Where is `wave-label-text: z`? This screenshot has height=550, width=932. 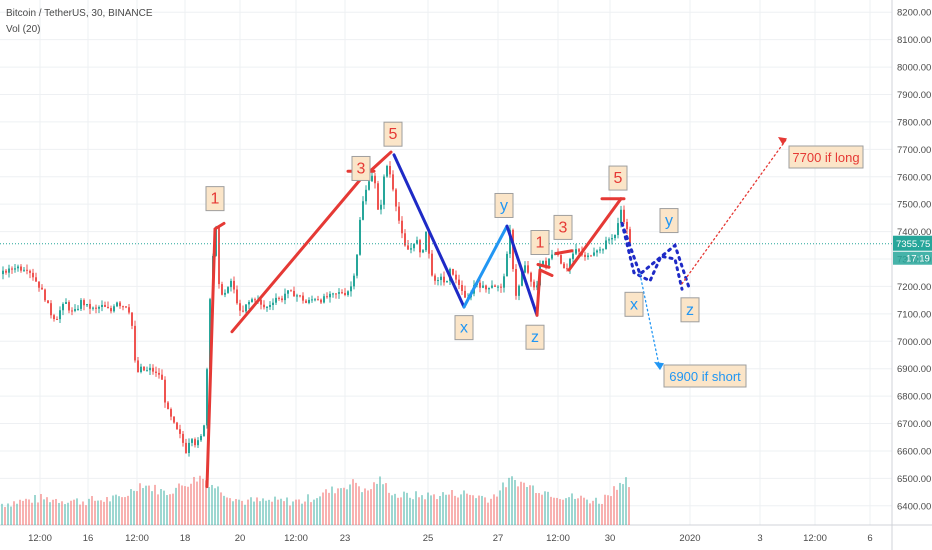 wave-label-text: z is located at coordinates (690, 310).